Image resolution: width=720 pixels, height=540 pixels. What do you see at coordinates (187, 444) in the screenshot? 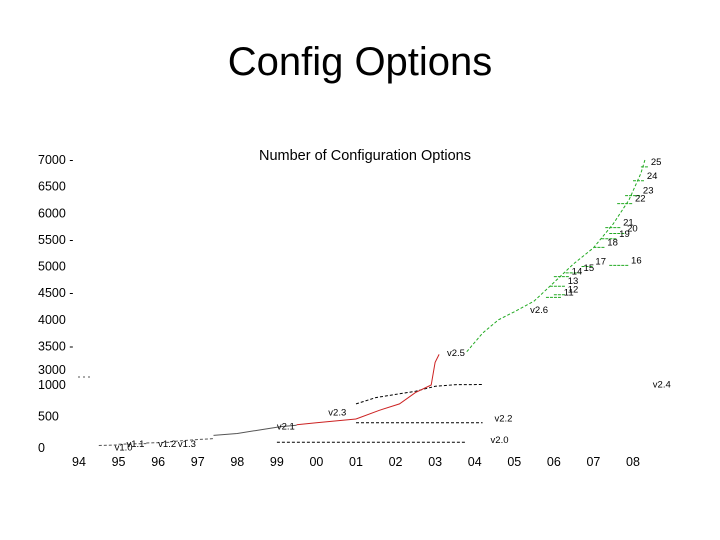
I see `version-label: v1.3` at bounding box center [187, 444].